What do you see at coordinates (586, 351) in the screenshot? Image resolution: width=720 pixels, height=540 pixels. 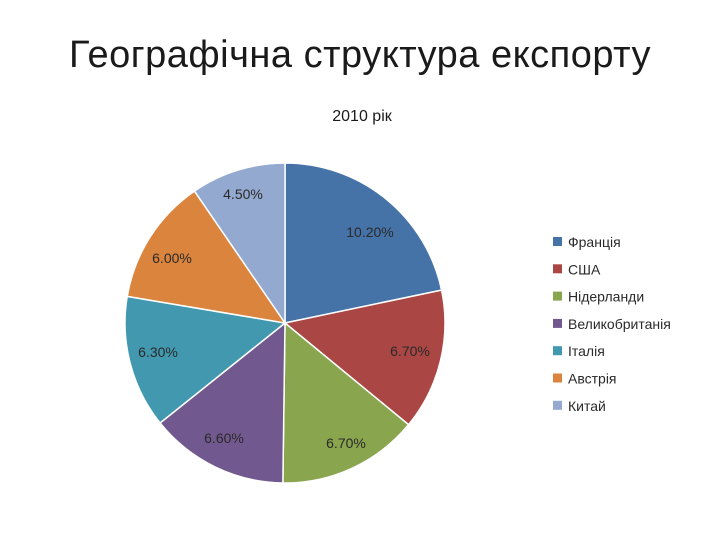 I see `legend-label-5: Італія` at bounding box center [586, 351].